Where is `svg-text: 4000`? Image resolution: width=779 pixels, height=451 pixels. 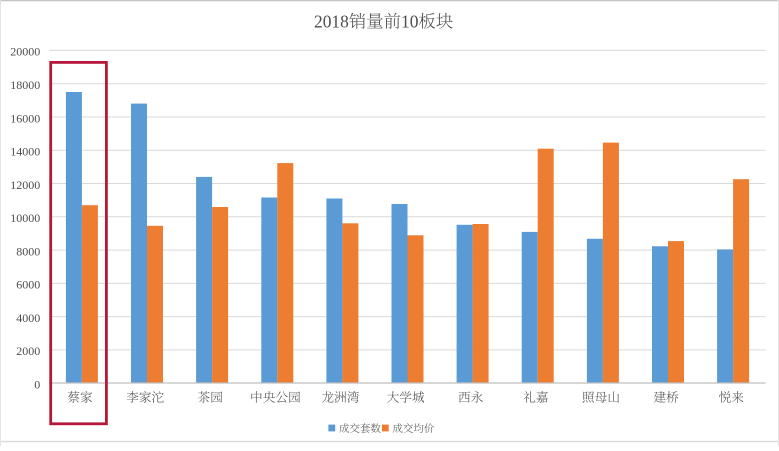 svg-text: 4000 is located at coordinates (28, 318).